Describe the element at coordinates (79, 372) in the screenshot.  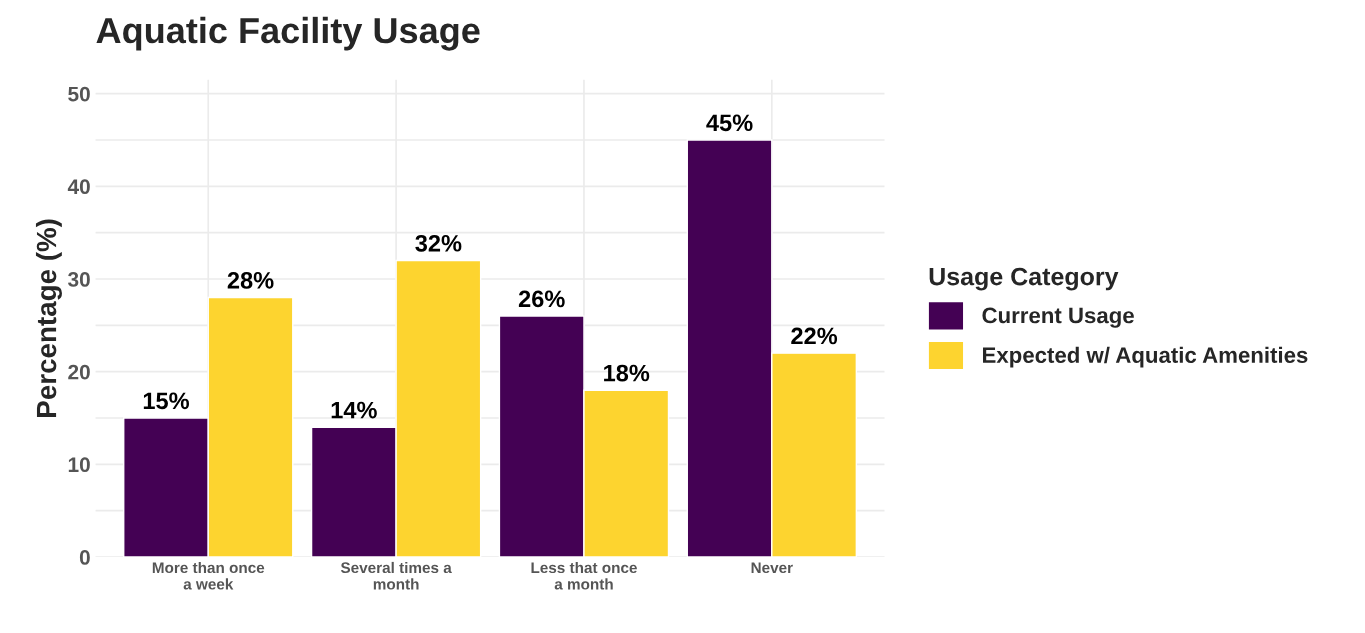
I see `y-tick-label: 20` at that location.